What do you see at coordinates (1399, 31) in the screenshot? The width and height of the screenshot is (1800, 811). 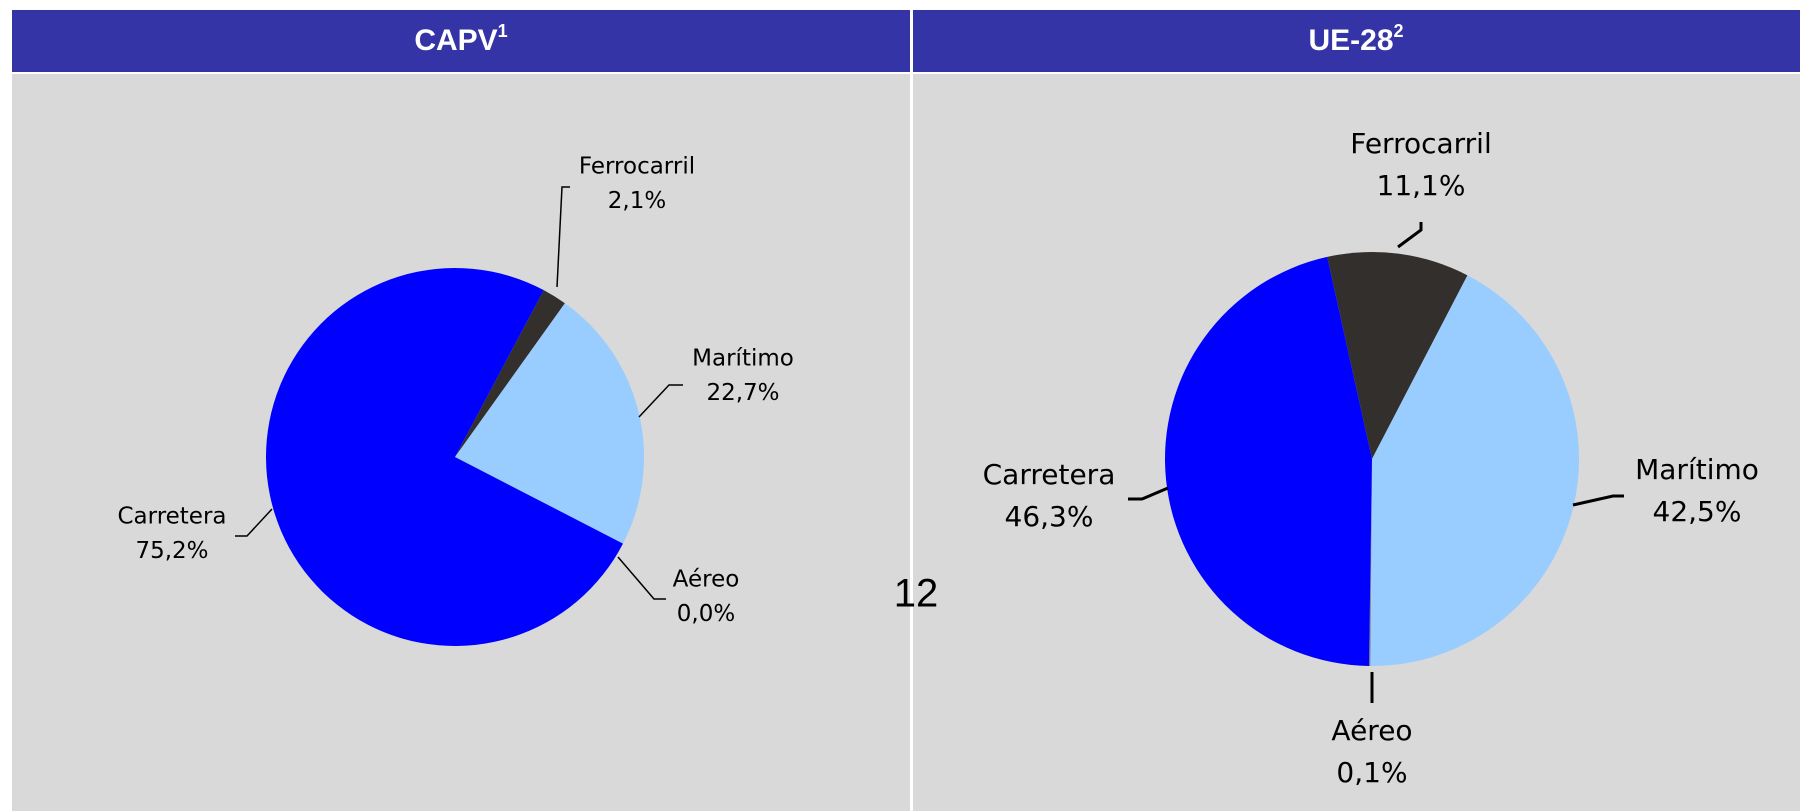 I see `title-note: 2` at bounding box center [1399, 31].